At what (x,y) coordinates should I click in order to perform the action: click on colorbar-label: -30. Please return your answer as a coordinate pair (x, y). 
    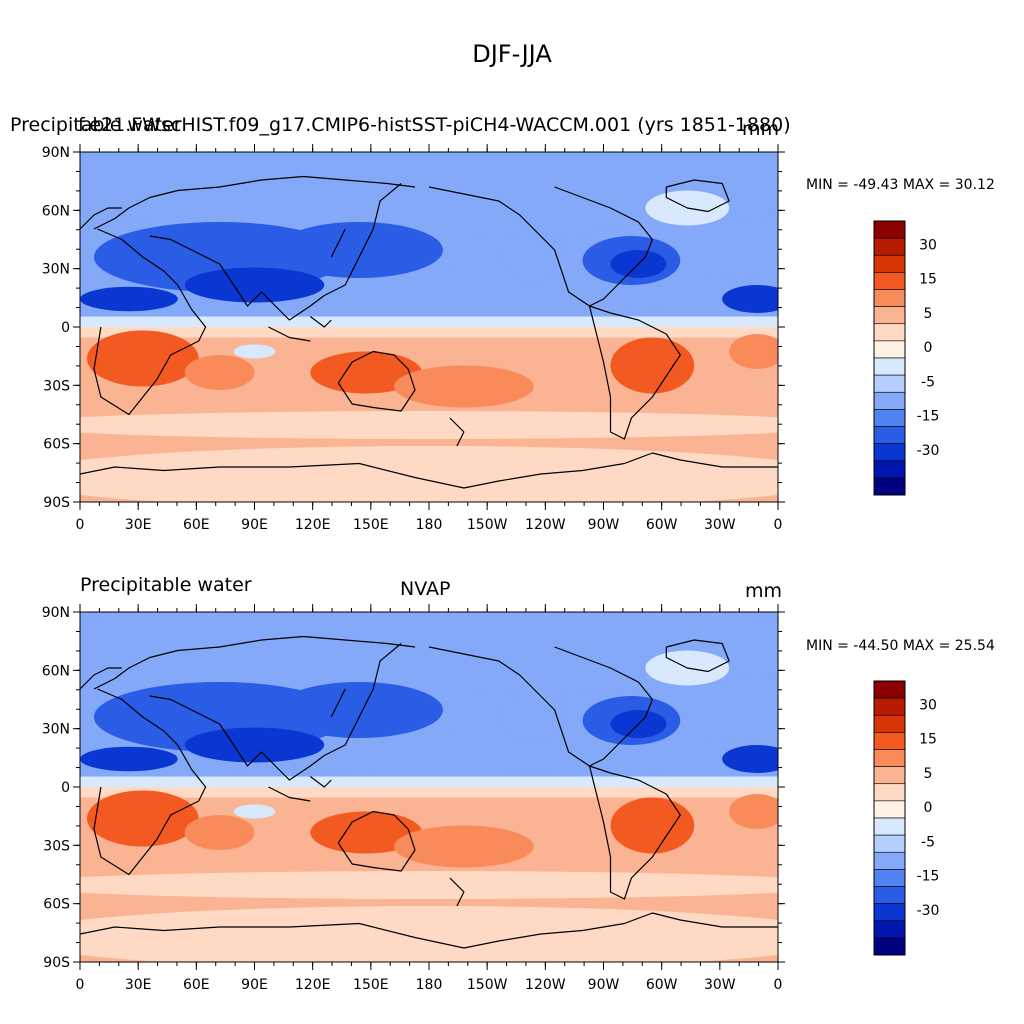
    Looking at the image, I should click on (928, 451).